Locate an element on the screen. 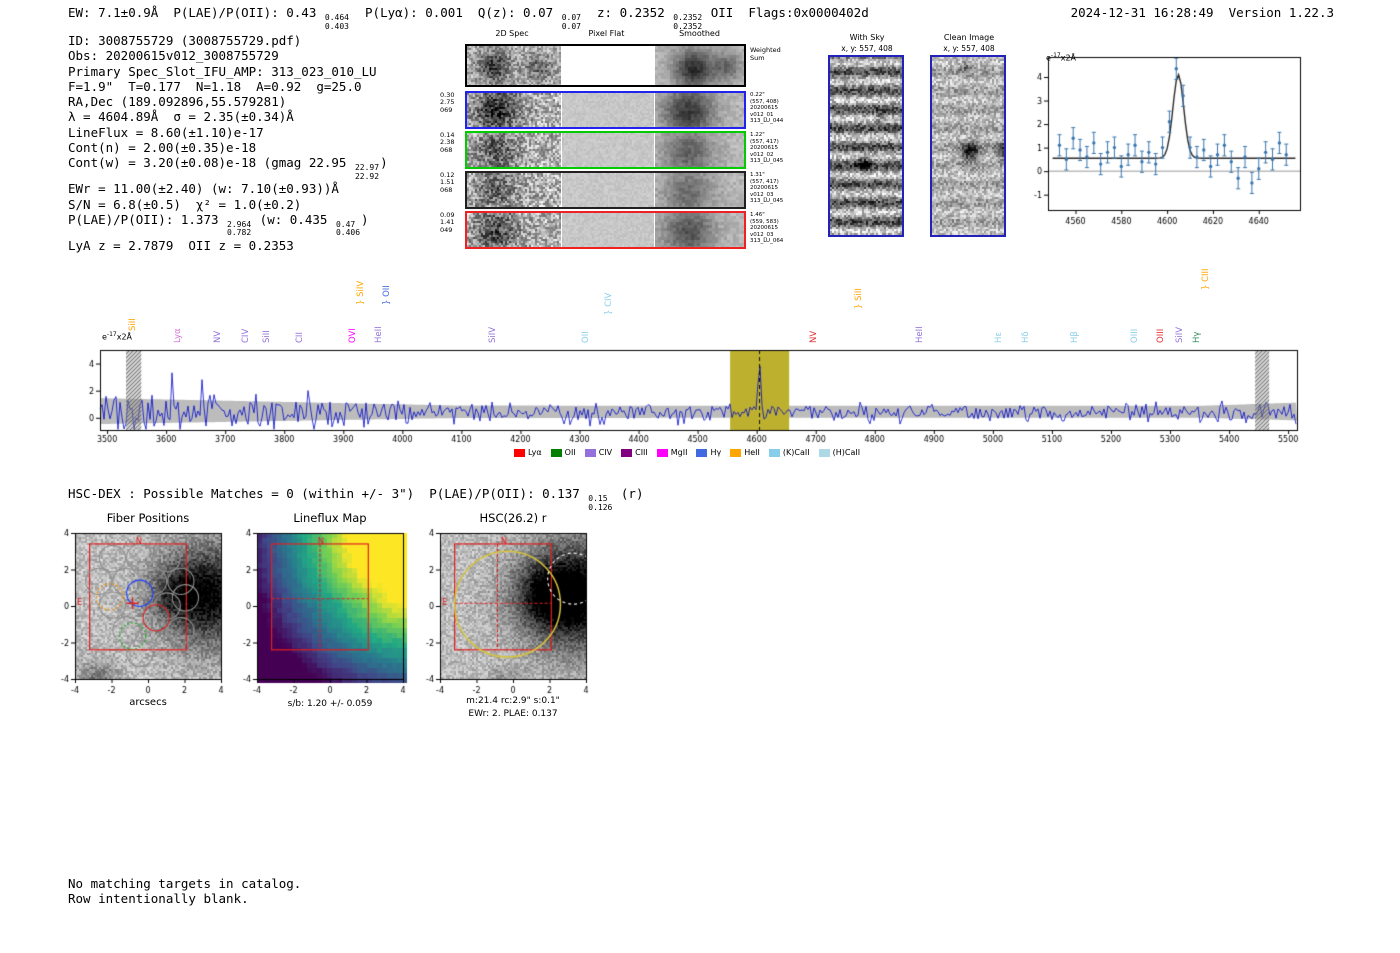 The image size is (1400, 953). footer-line-1: No matching targets in catalog. is located at coordinates (185, 883).